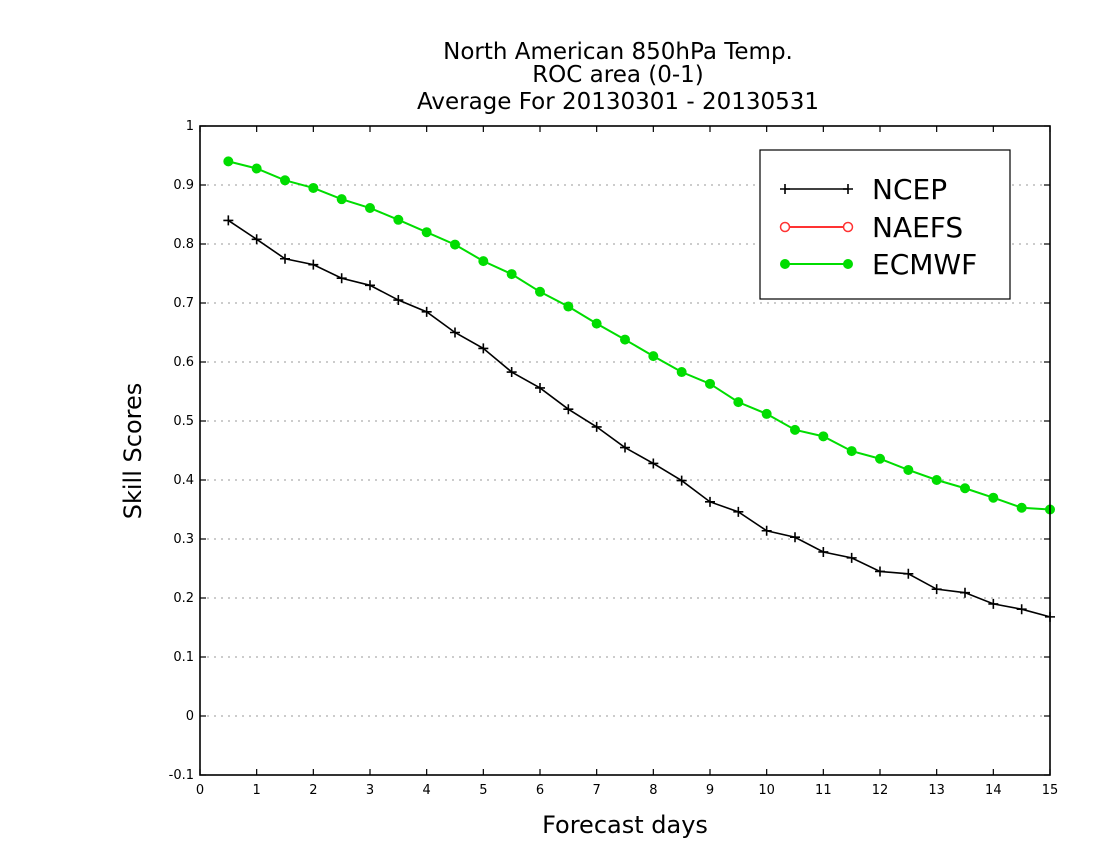 This screenshot has height=850, width=1100. What do you see at coordinates (200, 790) in the screenshot?
I see `x-tick-label: 0` at bounding box center [200, 790].